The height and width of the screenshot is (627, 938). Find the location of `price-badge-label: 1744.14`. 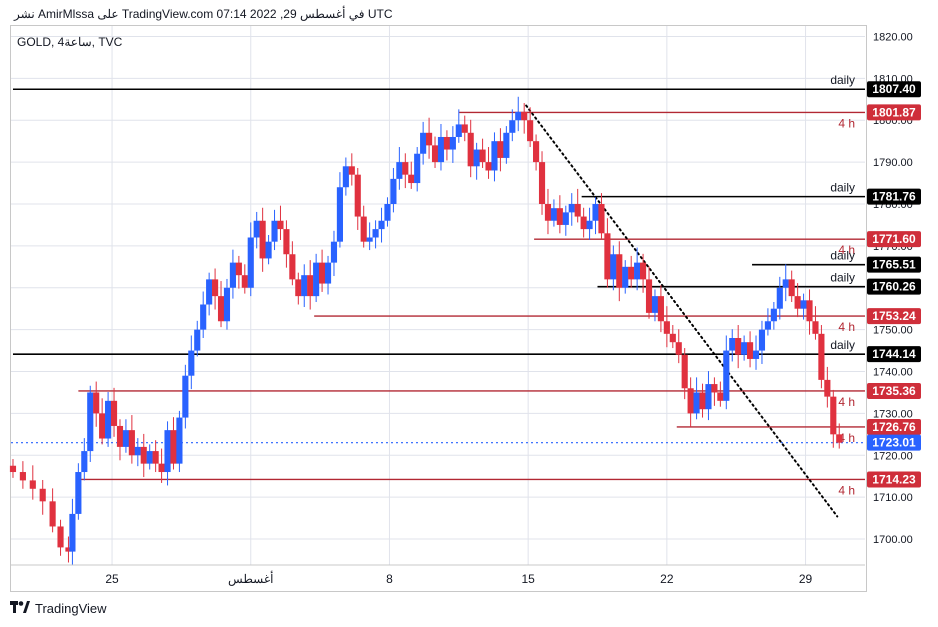

price-badge-label: 1744.14 is located at coordinates (894, 354).